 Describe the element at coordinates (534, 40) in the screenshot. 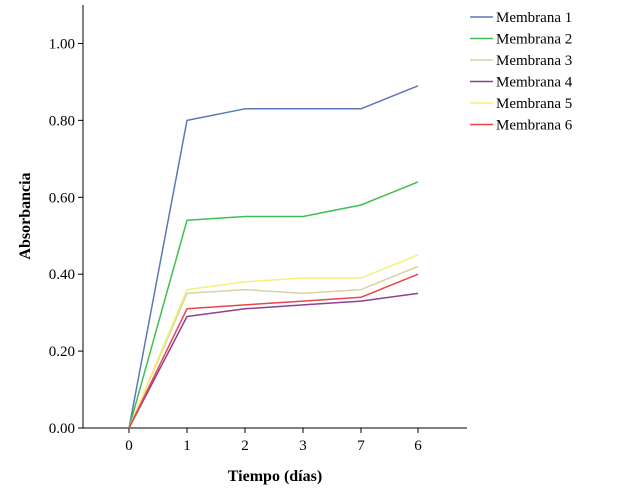

I see `legend-label: Membrana 2` at that location.